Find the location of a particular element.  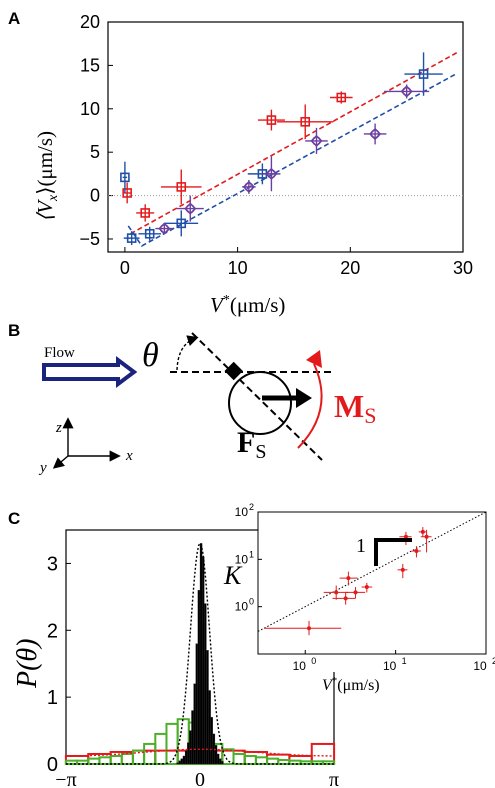

panel-b-diagram: Flow θ FS MS z x y is located at coordinates (207, 404).